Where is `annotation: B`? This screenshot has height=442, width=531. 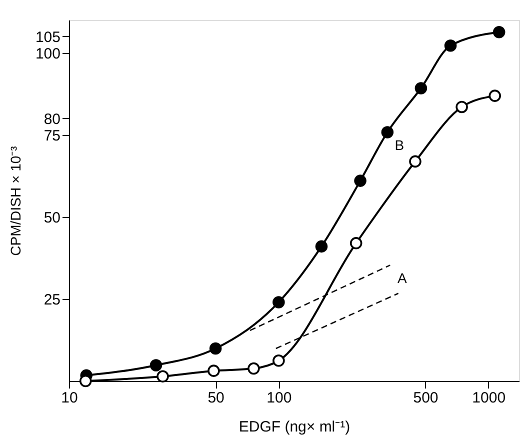
annotation: B is located at coordinates (399, 145).